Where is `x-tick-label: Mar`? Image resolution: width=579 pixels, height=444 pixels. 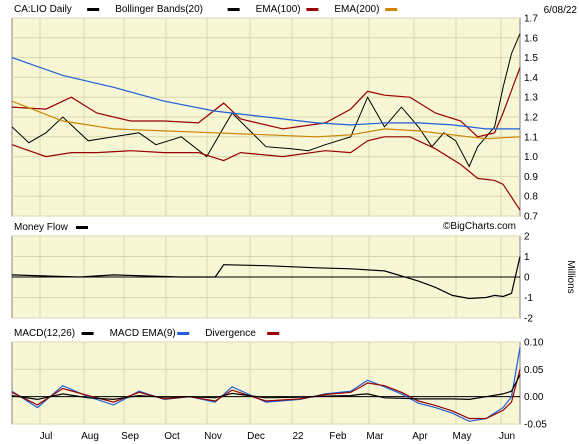 x-tick-label: Mar is located at coordinates (375, 436).